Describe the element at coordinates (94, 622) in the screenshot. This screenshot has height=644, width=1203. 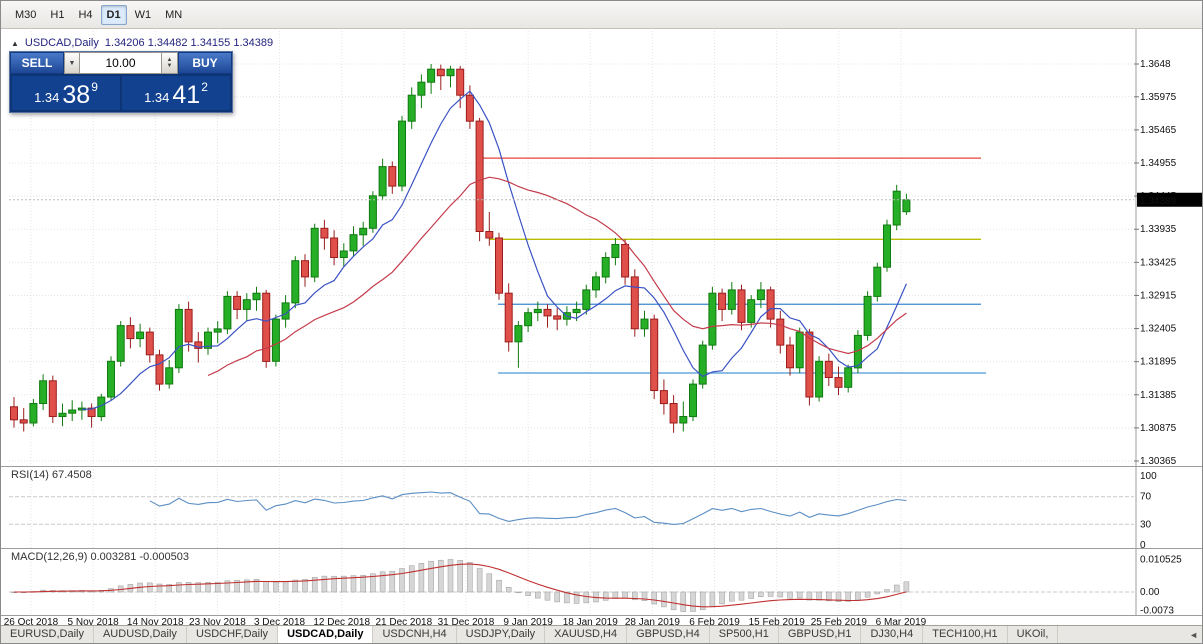
I see `svg-text: 5 Nov 2018` at that location.